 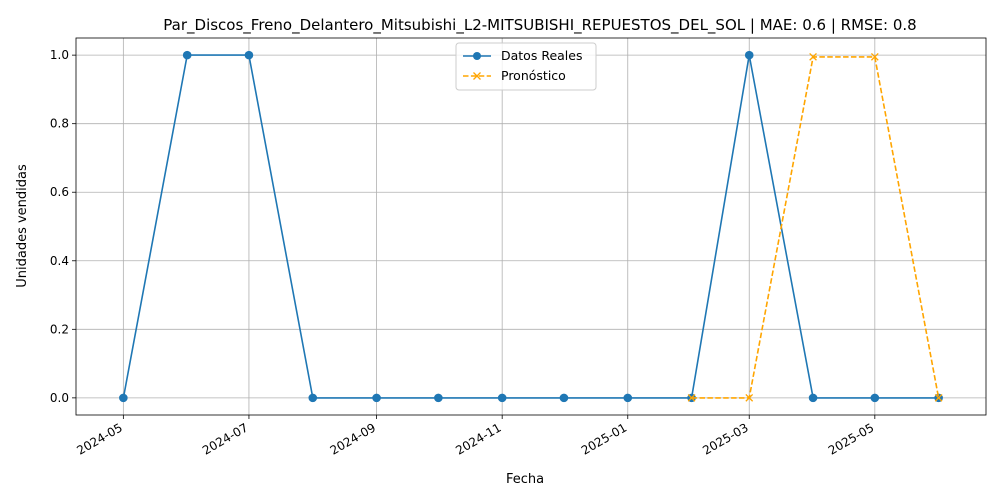 What do you see at coordinates (353, 438) in the screenshot?
I see `x-tick-label: 2024-09` at bounding box center [353, 438].